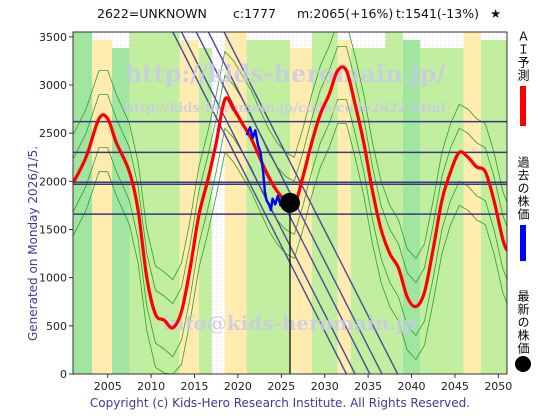 Image resolution: width=560 pixels, height=420 pixels. Describe the element at coordinates (195, 386) in the screenshot. I see `x-tick-label: 2015` at that location.